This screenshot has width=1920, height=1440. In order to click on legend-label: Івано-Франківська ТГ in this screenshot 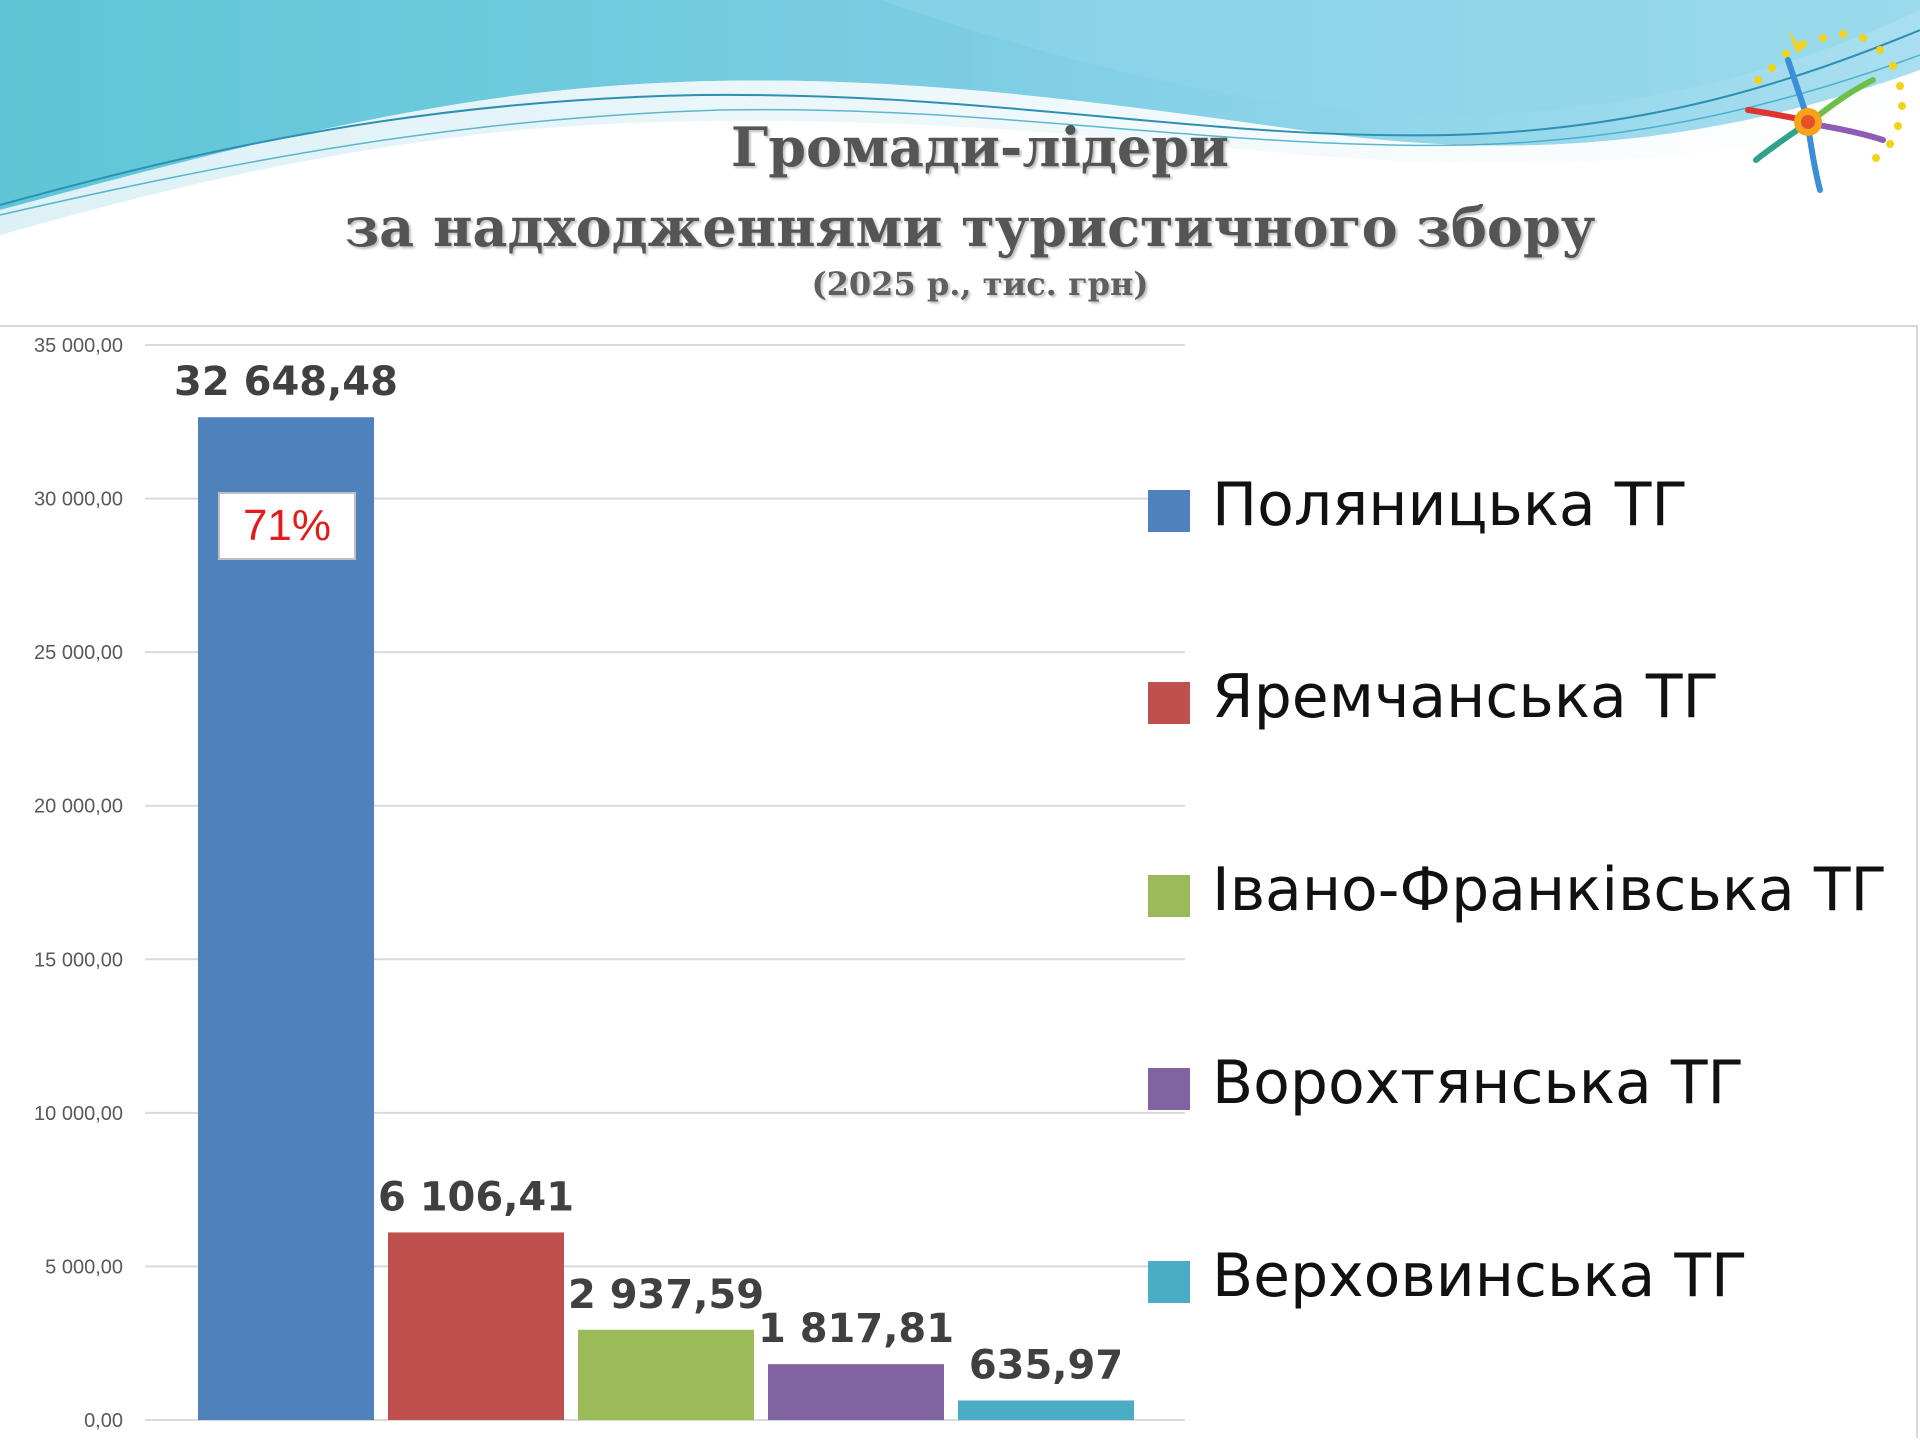, I will do `click(1550, 890)`.